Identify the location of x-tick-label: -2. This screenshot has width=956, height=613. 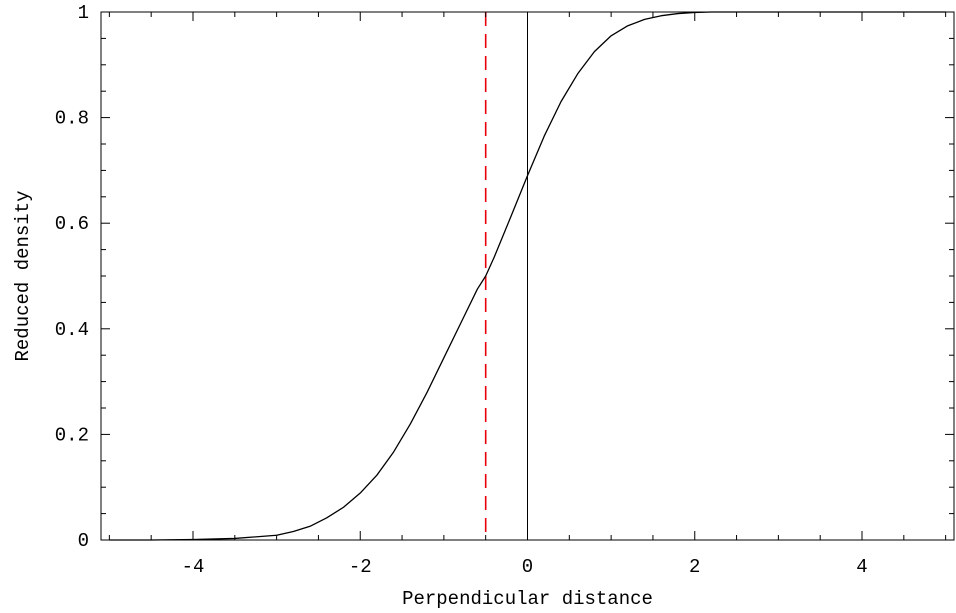
(360, 567).